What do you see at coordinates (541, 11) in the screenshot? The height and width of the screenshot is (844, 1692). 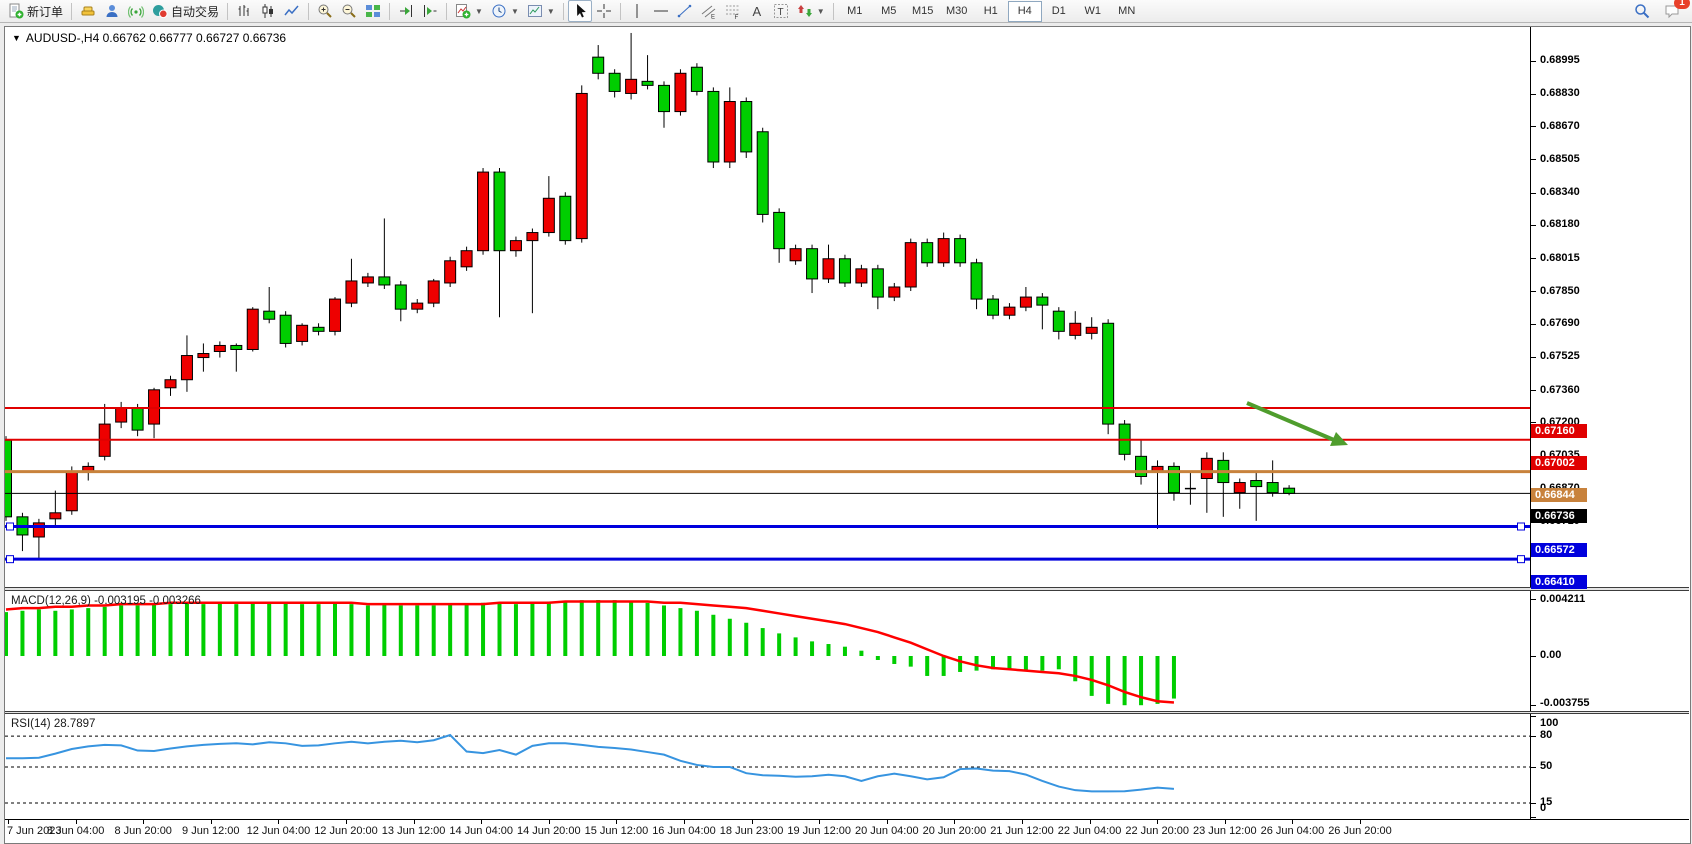 I see `templates-button: ▼` at bounding box center [541, 11].